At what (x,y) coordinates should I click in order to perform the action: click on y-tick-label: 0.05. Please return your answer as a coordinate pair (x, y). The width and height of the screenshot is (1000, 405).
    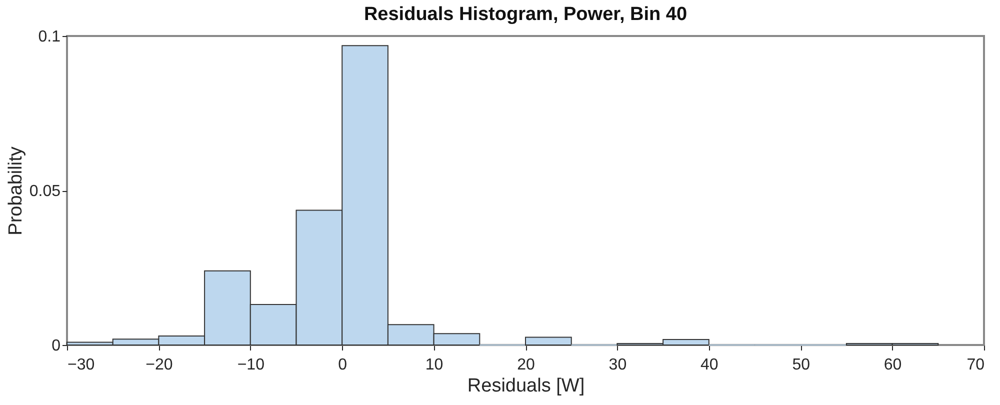
    Looking at the image, I should click on (45, 191).